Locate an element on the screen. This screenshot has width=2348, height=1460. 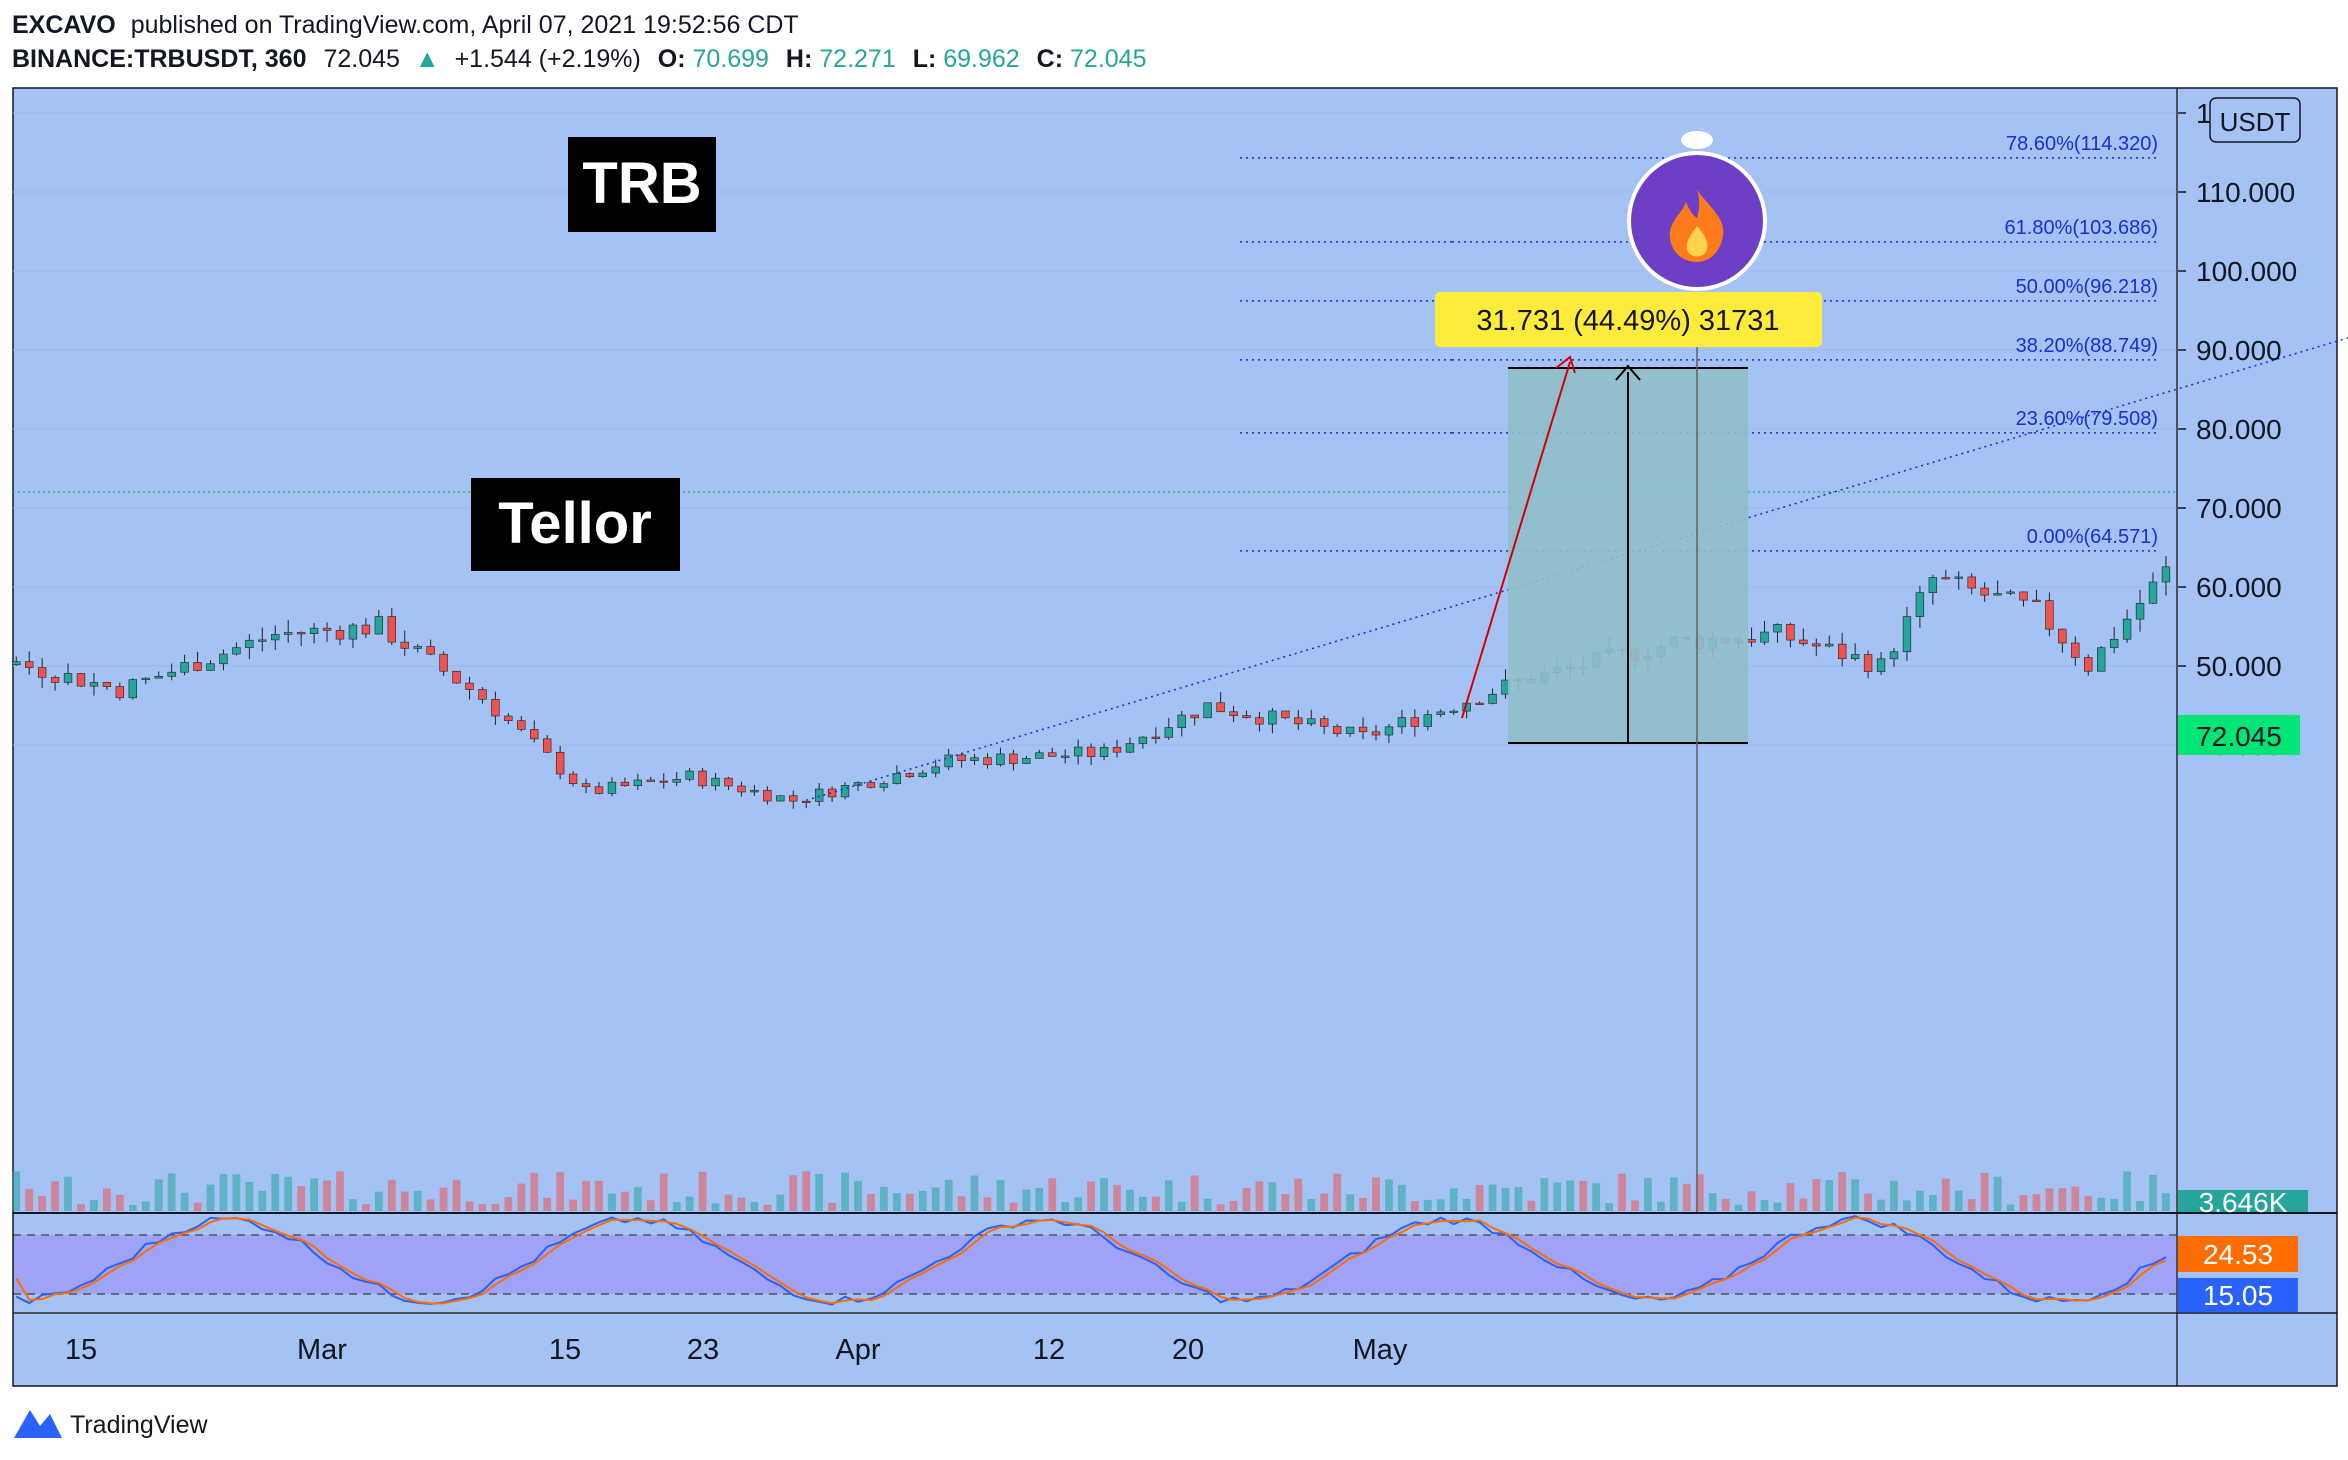
fire-badge is located at coordinates (1697, 211).